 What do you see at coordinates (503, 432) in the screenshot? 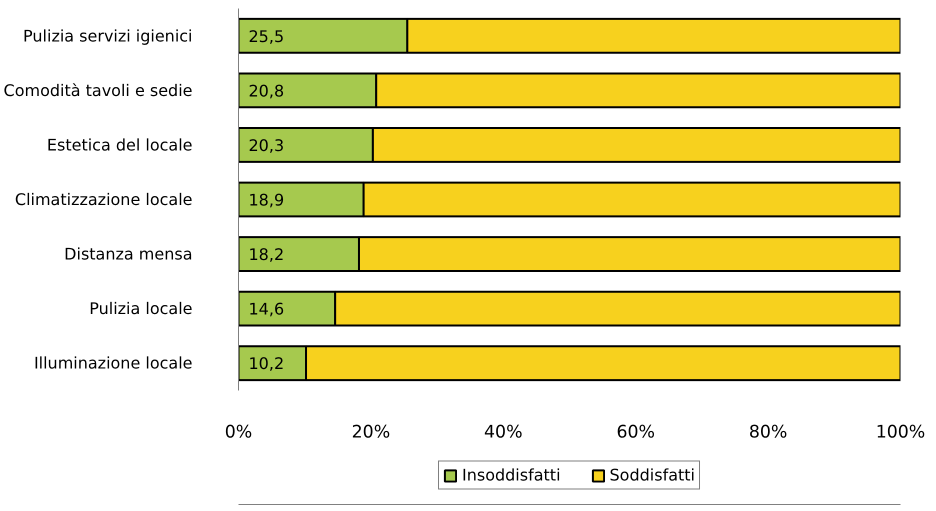
I see `x-tick-label: 40%` at bounding box center [503, 432].